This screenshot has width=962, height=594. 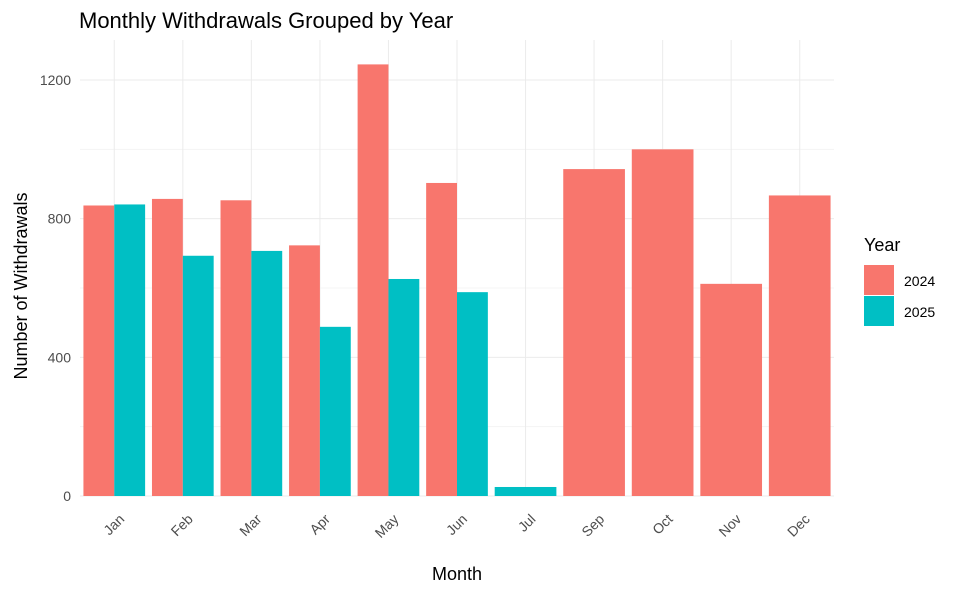 I want to click on bar-2024-may, so click(x=373, y=280).